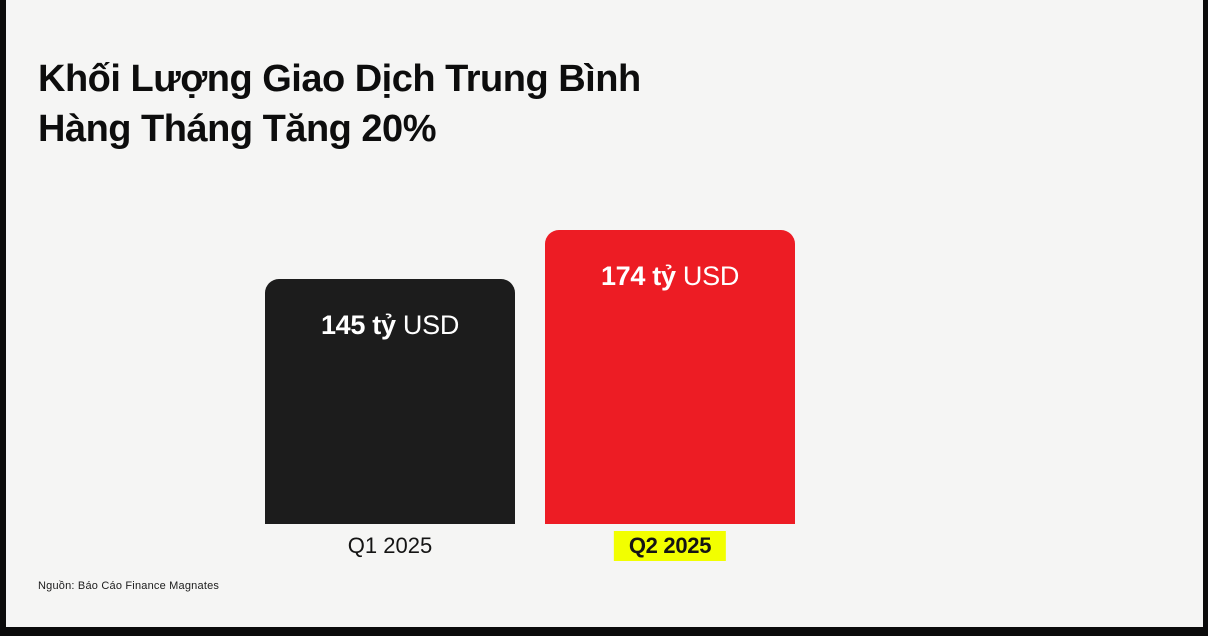 The width and height of the screenshot is (1208, 636). I want to click on frame-border-bottom, so click(604, 631).